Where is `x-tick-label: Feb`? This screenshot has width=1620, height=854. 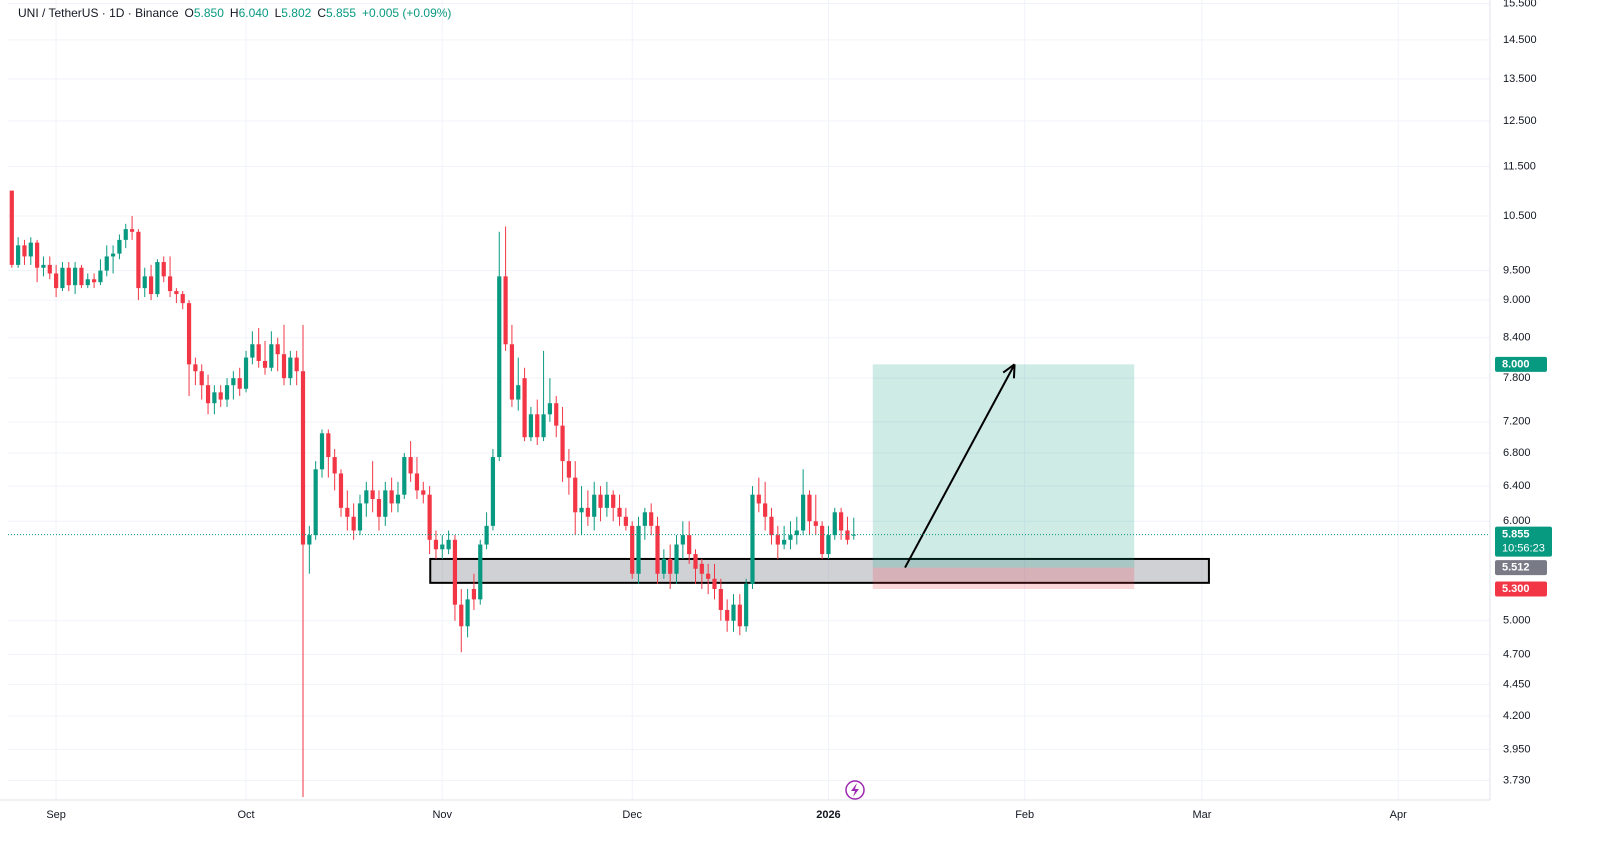 x-tick-label: Feb is located at coordinates (1024, 815).